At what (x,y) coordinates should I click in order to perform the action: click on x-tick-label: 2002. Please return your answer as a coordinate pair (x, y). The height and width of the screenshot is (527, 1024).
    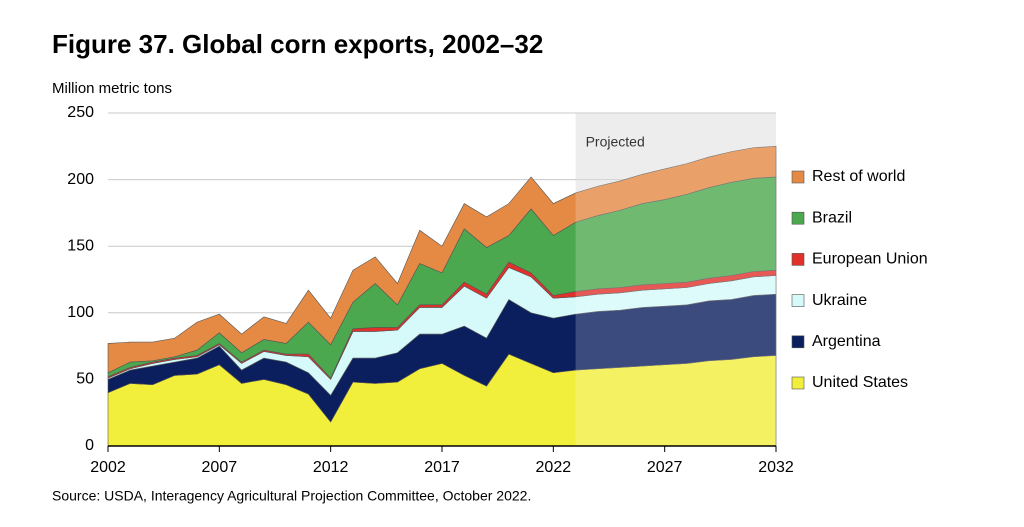
    Looking at the image, I should click on (108, 467).